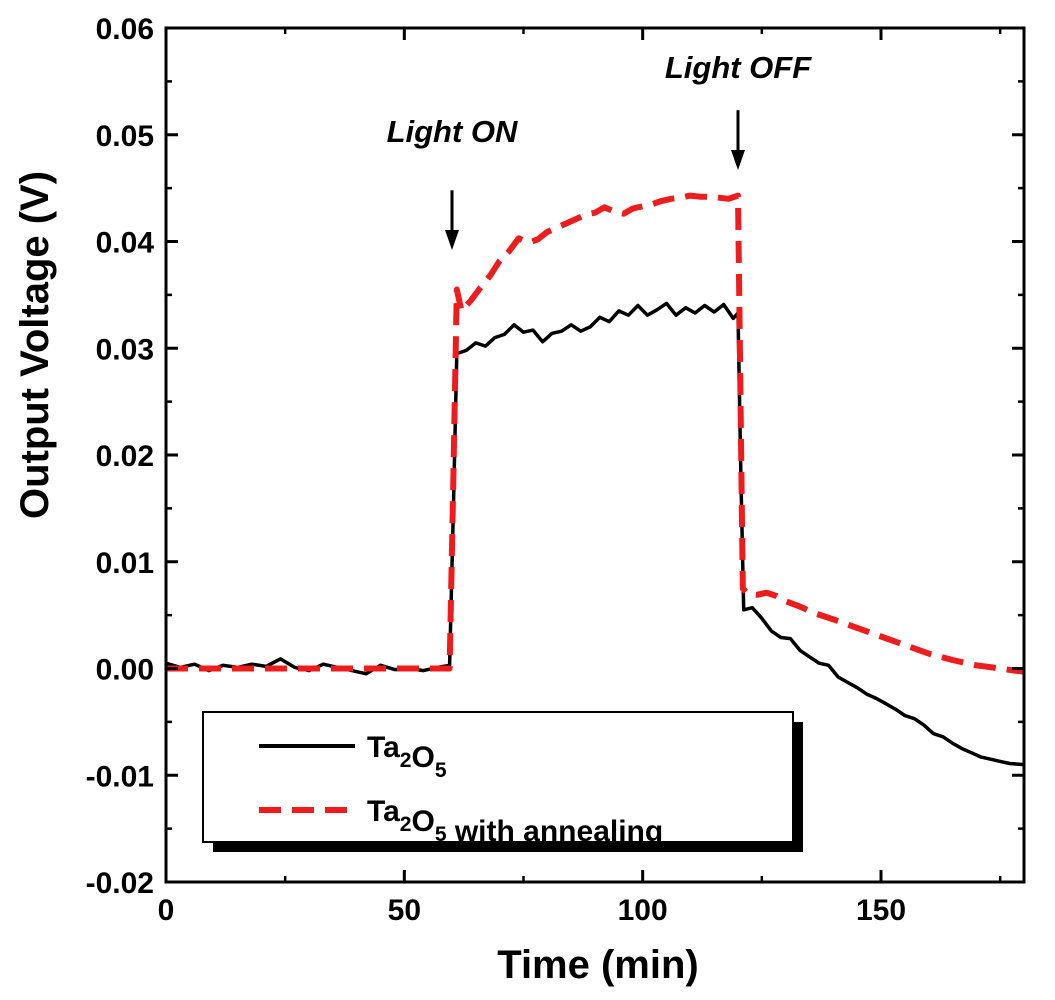 This screenshot has width=1055, height=1000. I want to click on y-tick-label: -0.02, so click(120, 883).